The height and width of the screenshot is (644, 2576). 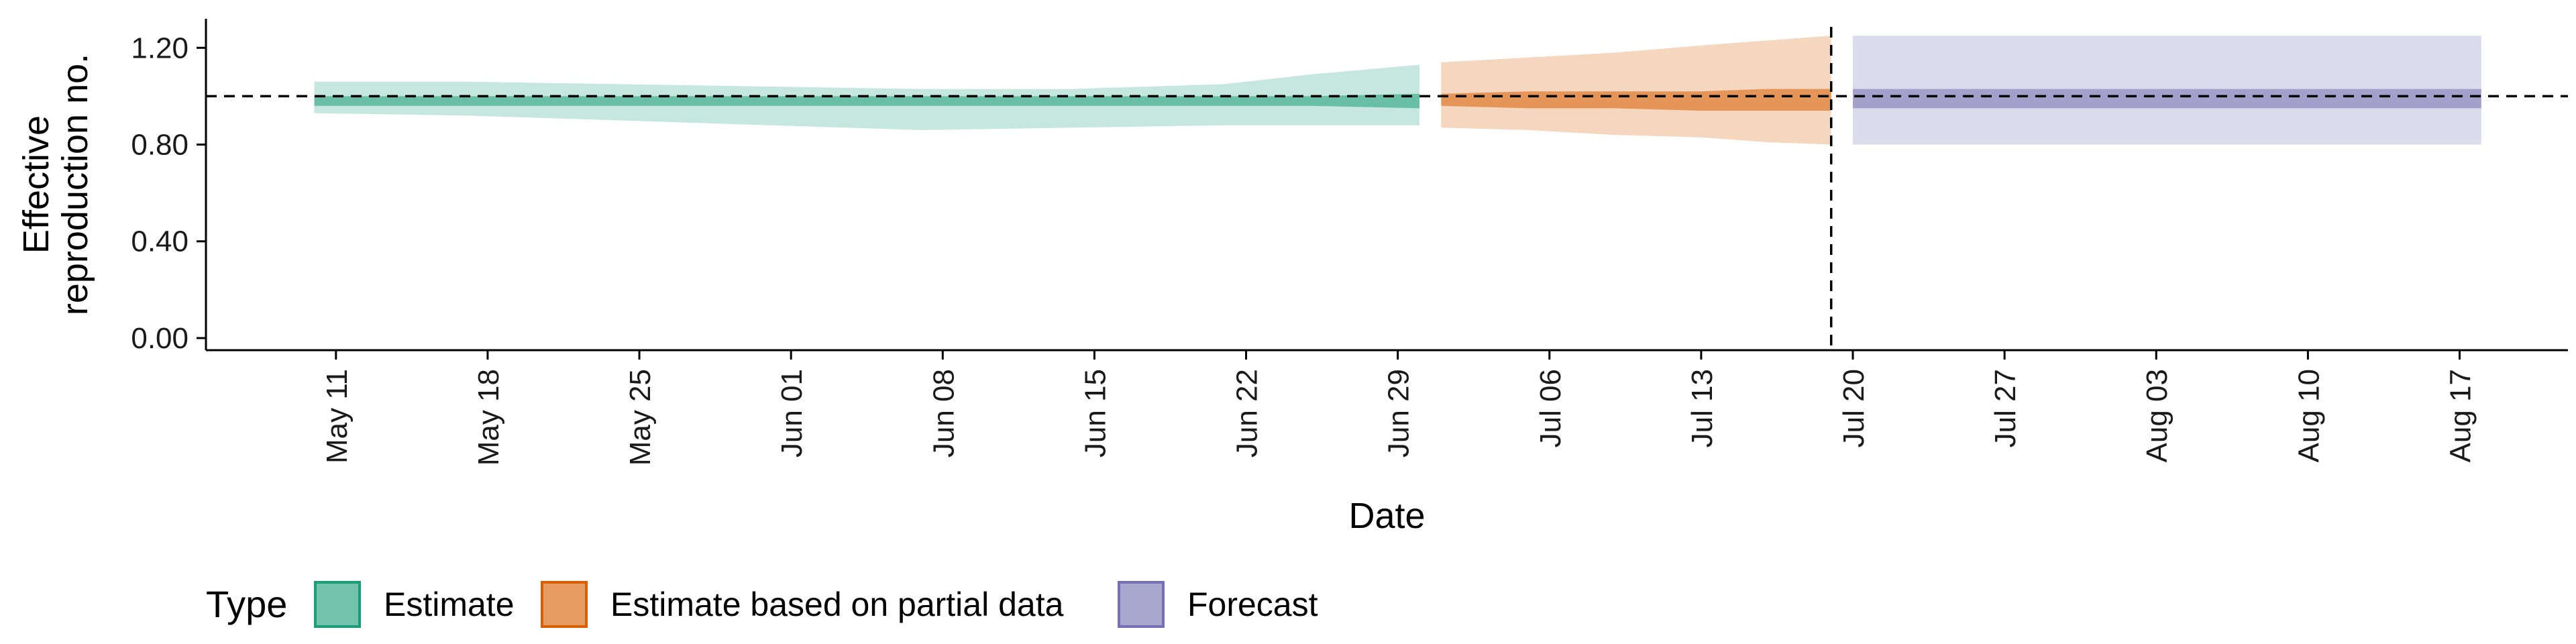 I want to click on x-tick-label: Jun 22, so click(x=1247, y=413).